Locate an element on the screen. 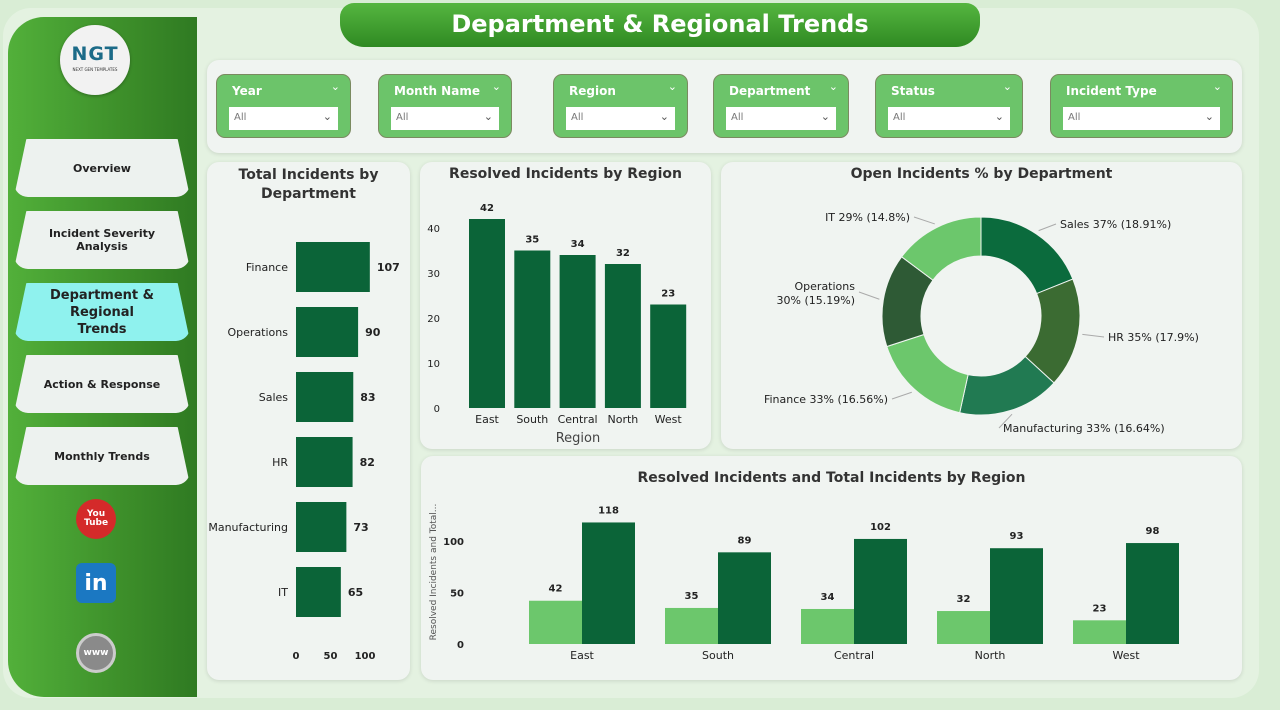 Image resolution: width=1280 pixels, height=710 pixels. category-label: Sales is located at coordinates (274, 397).